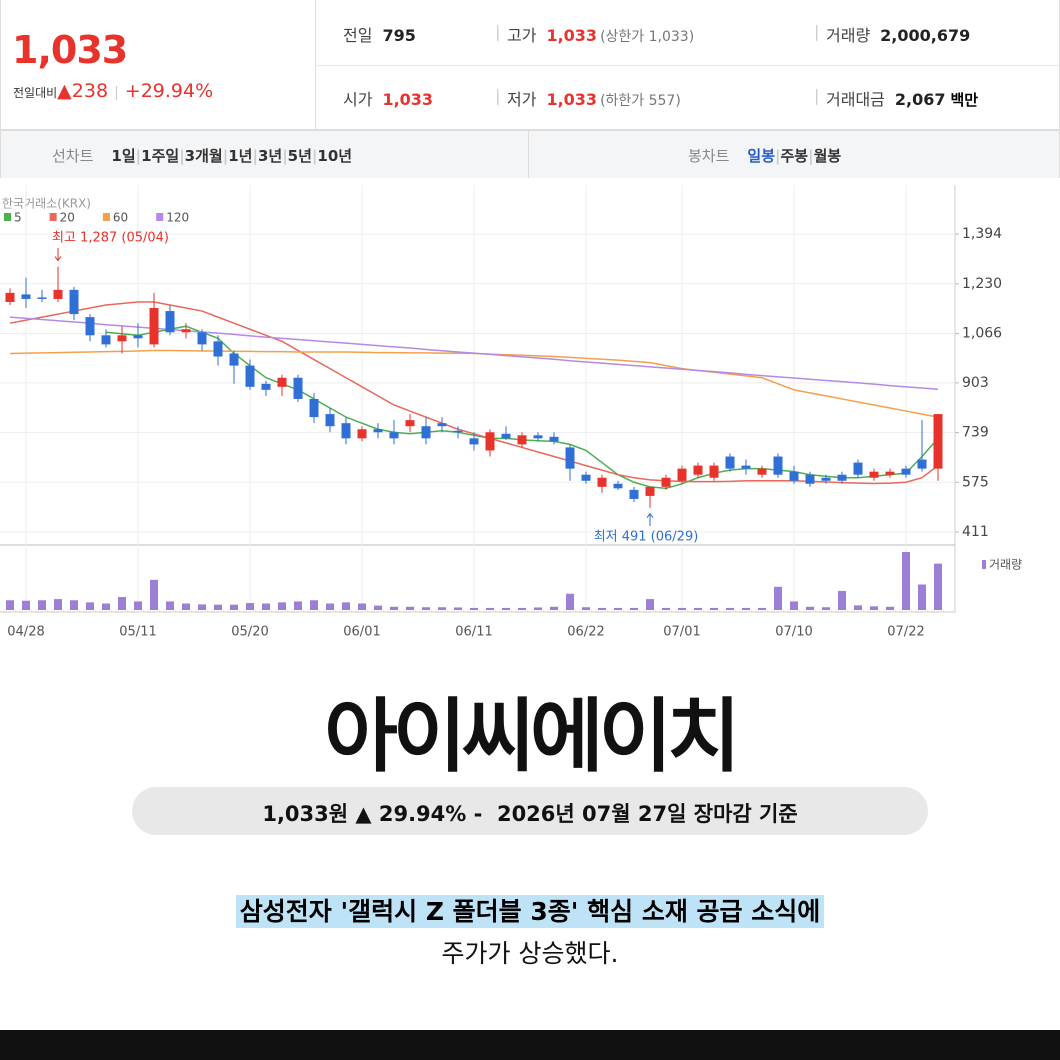 The image size is (1060, 1060). What do you see at coordinates (473, 632) in the screenshot?
I see `x-tick-label: 06/11` at bounding box center [473, 632].